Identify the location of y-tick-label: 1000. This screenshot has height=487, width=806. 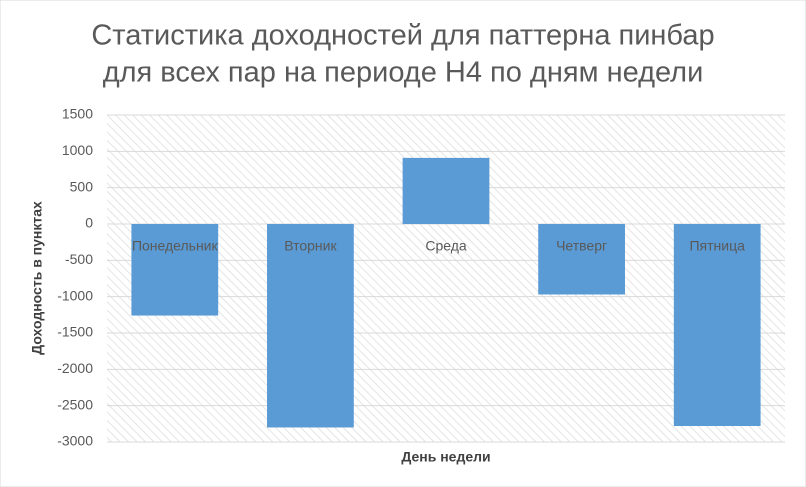
(77, 150).